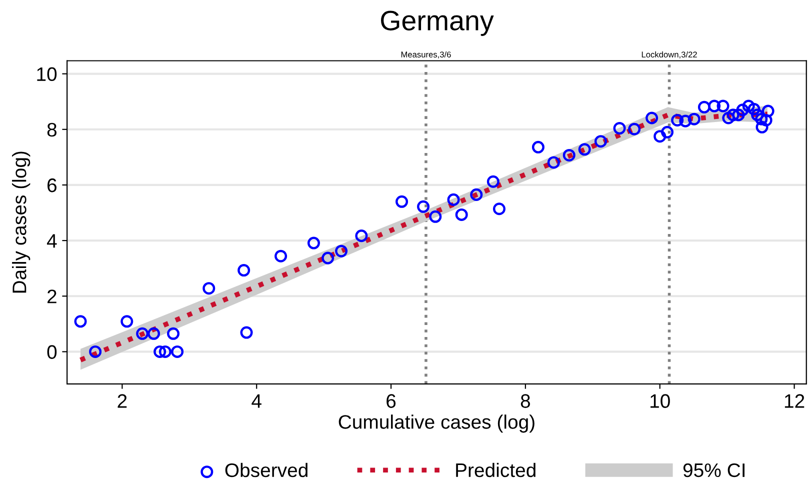 This screenshot has width=808, height=486. What do you see at coordinates (52, 297) in the screenshot?
I see `y-tick-label: 2` at bounding box center [52, 297].